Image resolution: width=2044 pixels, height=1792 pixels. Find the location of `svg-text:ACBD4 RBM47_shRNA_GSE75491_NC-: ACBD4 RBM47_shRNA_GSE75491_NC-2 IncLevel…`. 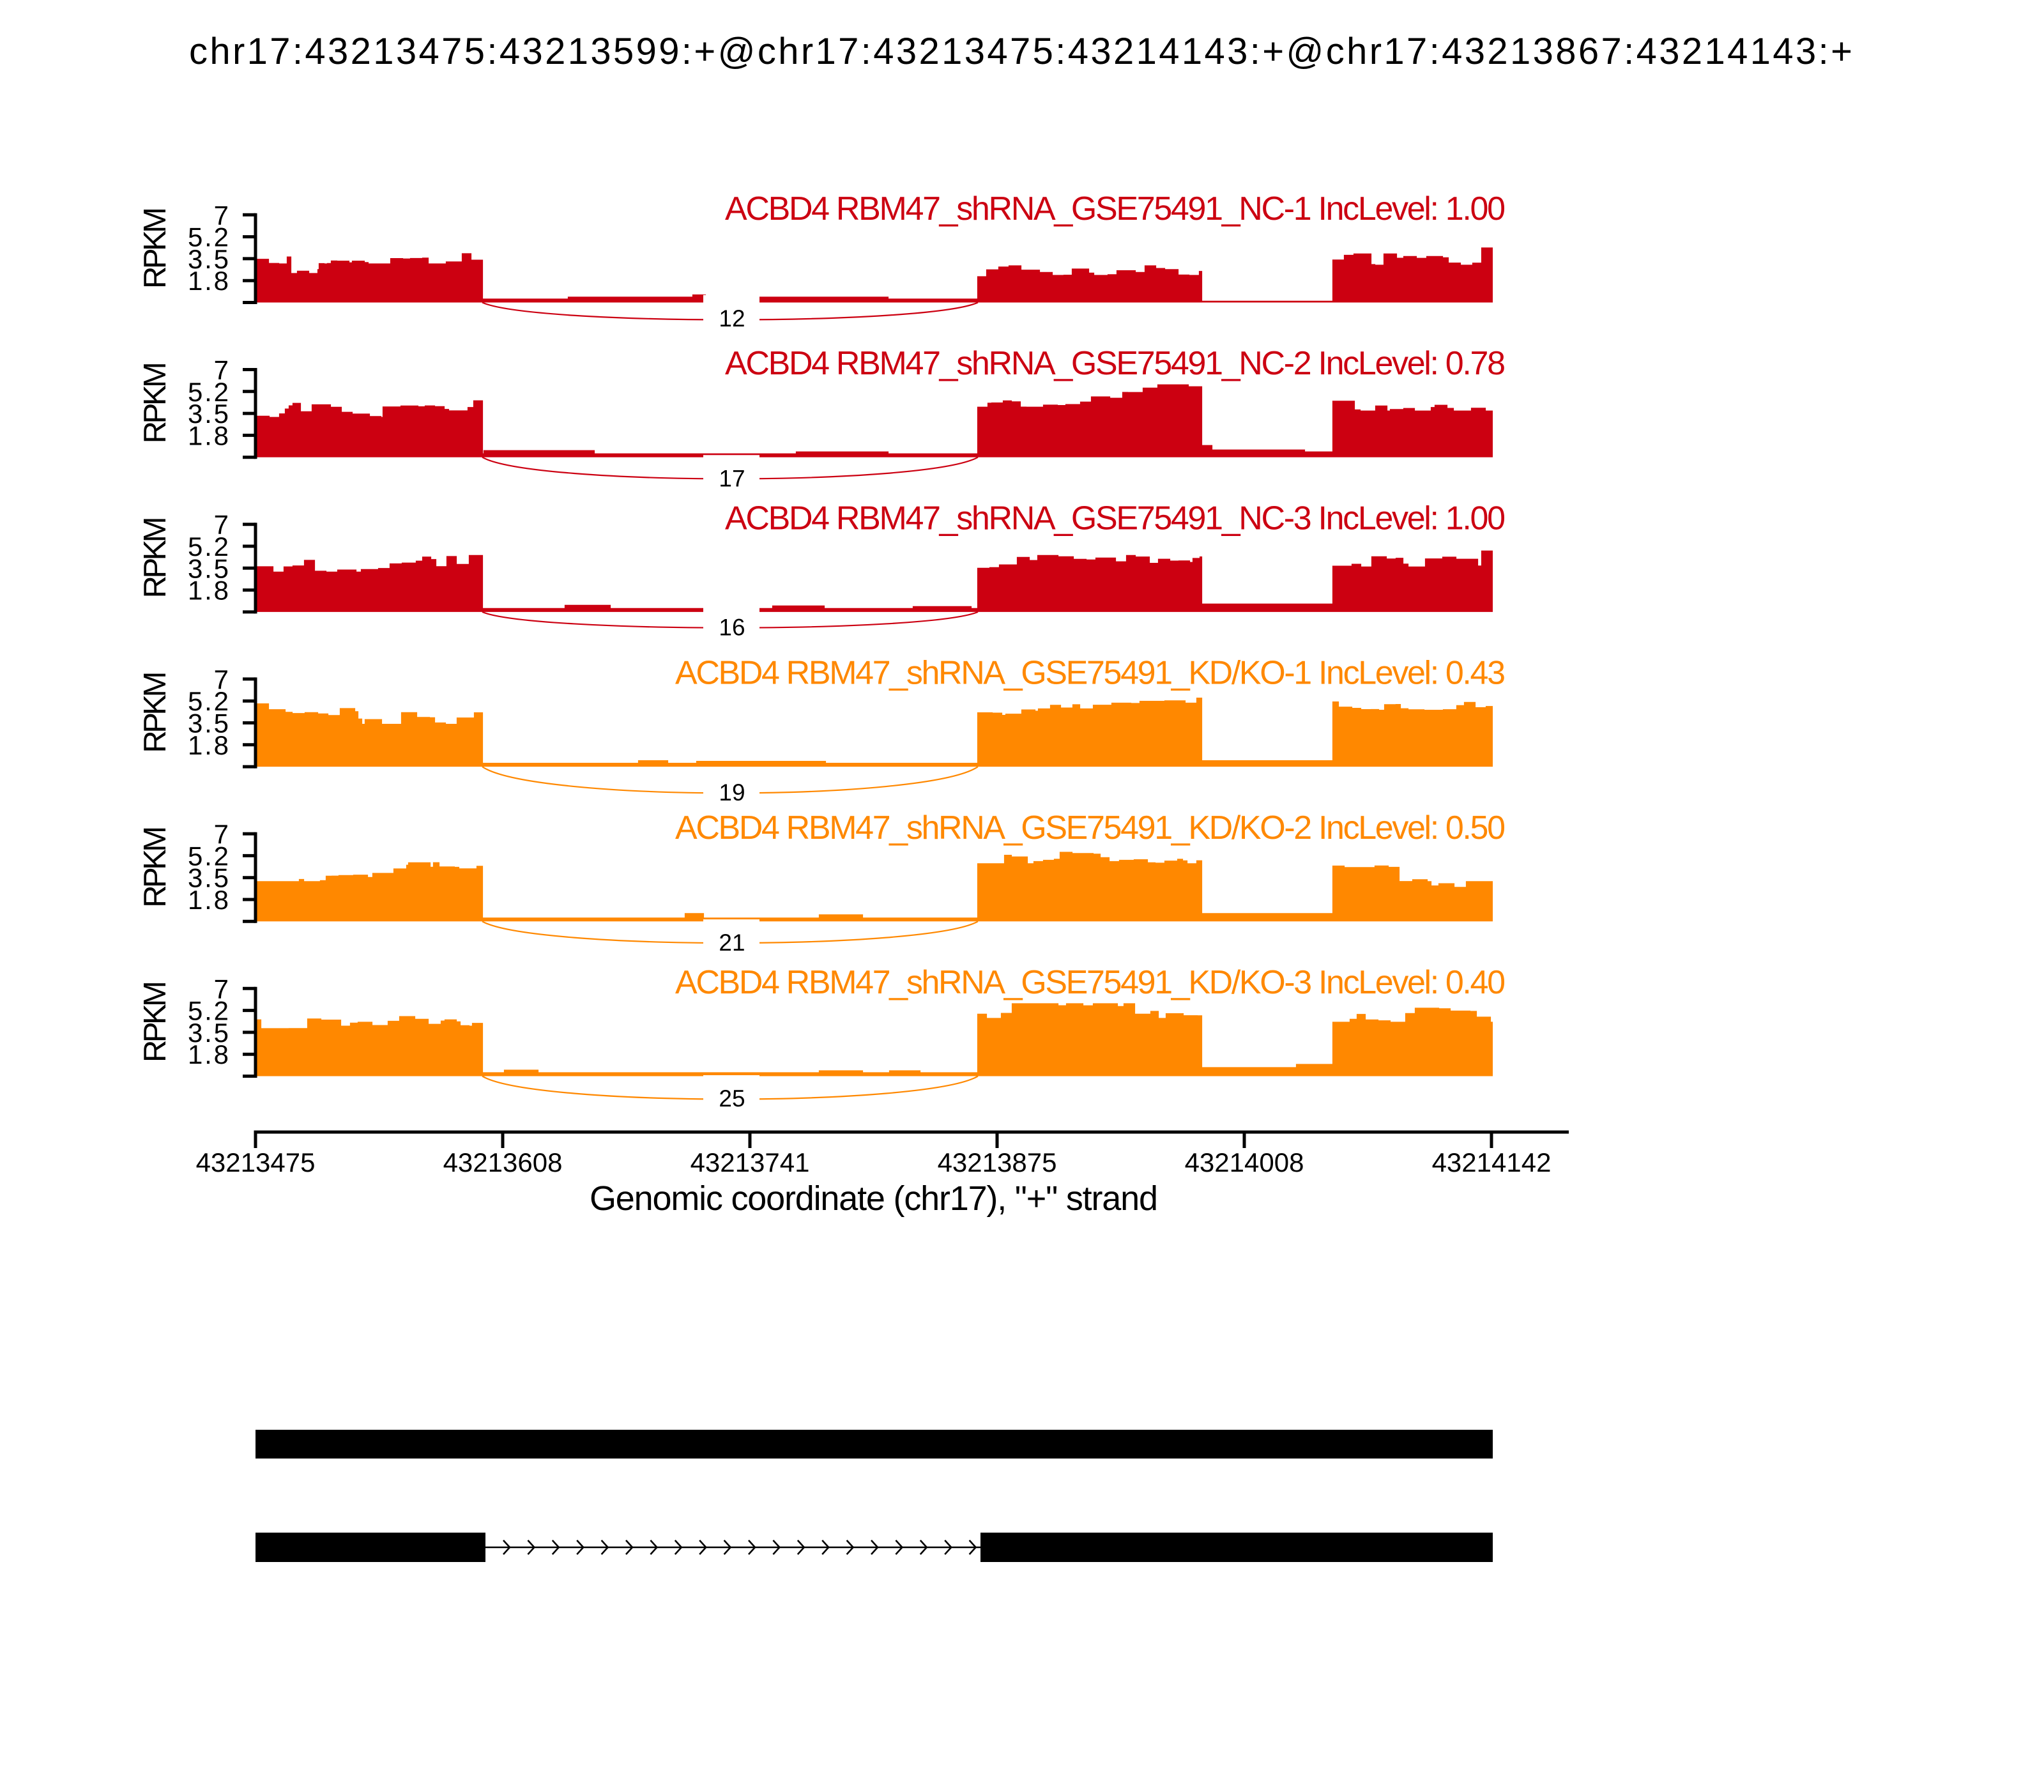

svg-text:ACBD4 RBM47_shRNA_GSE75491_NC-: ACBD4 RBM47_shRNA_GSE75491_NC-2 IncLevel… is located at coordinates (1115, 364).